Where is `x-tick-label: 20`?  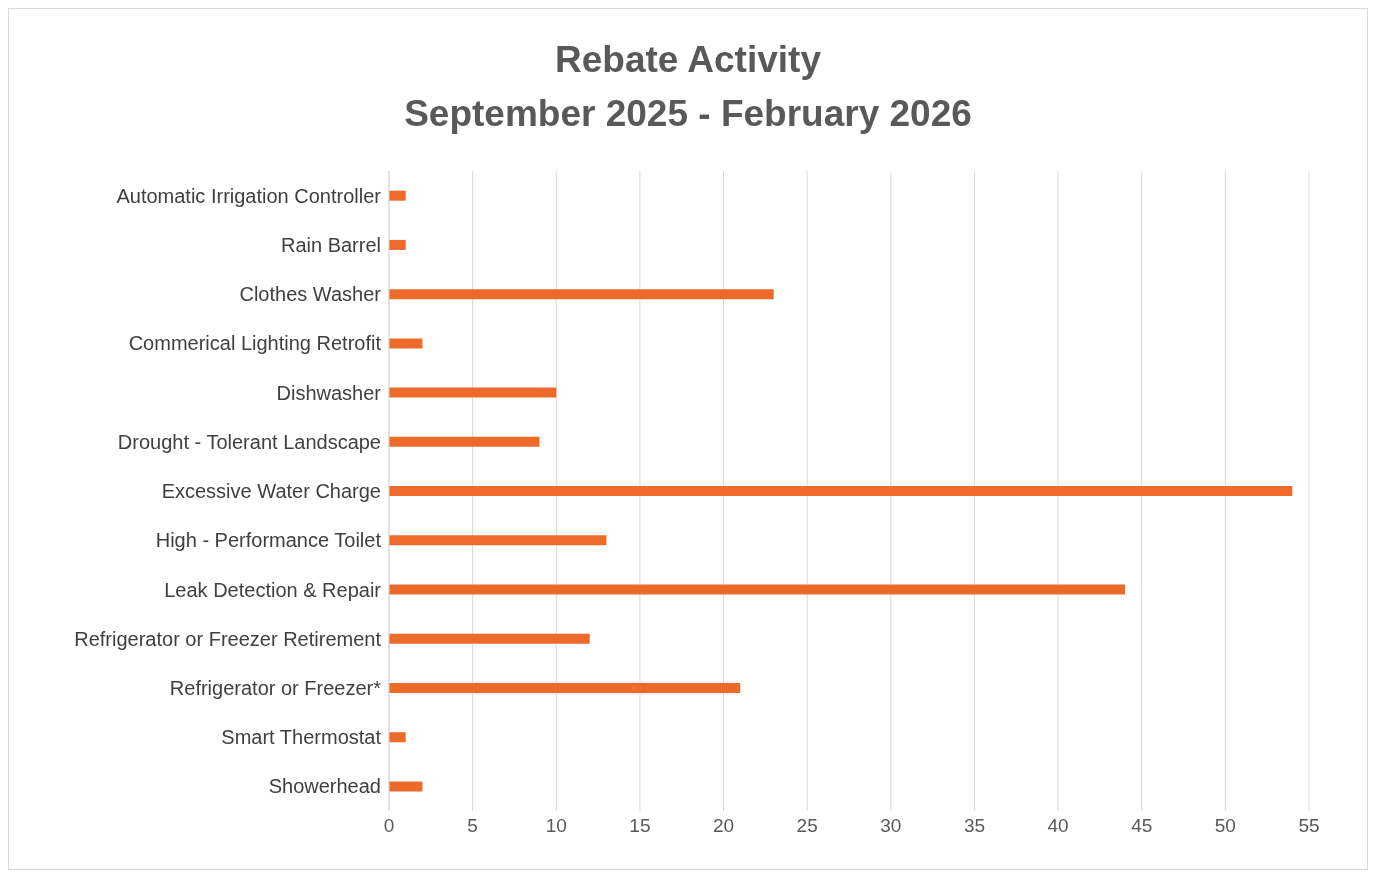
x-tick-label: 20 is located at coordinates (723, 826).